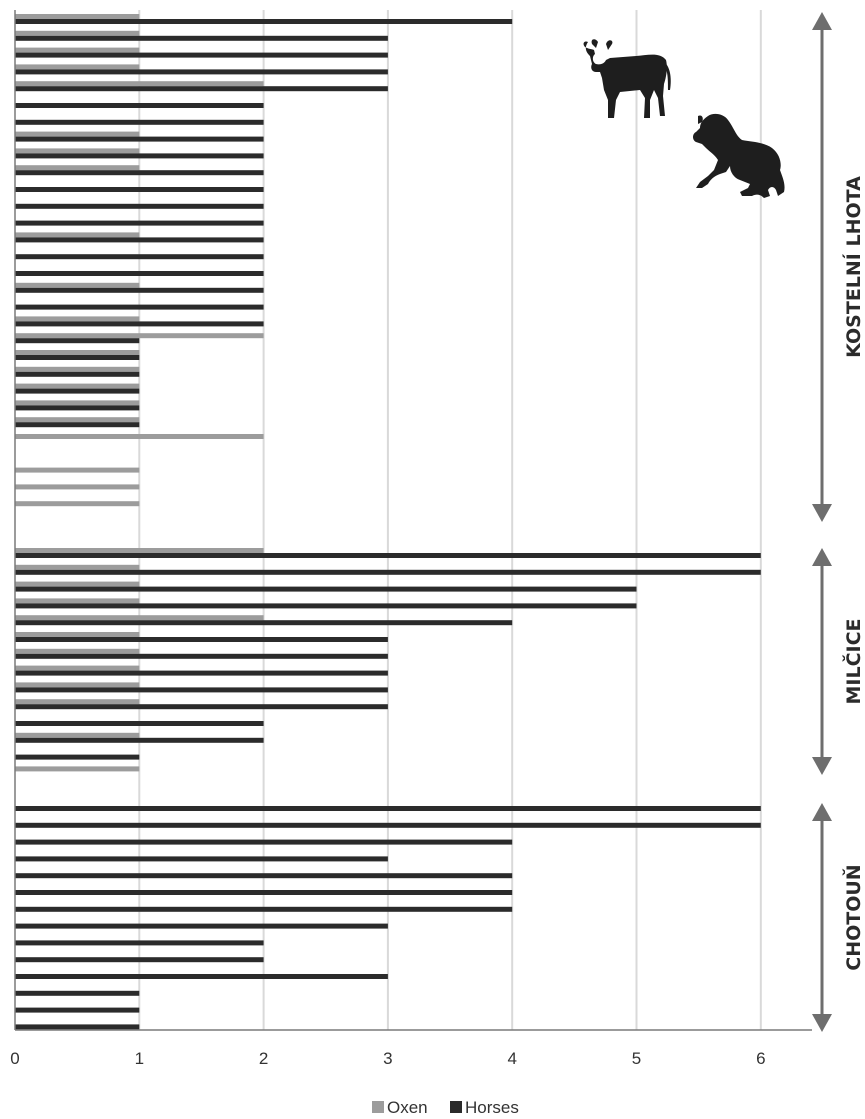  What do you see at coordinates (739, 155) in the screenshot?
I see `horse-silhouette-icon` at bounding box center [739, 155].